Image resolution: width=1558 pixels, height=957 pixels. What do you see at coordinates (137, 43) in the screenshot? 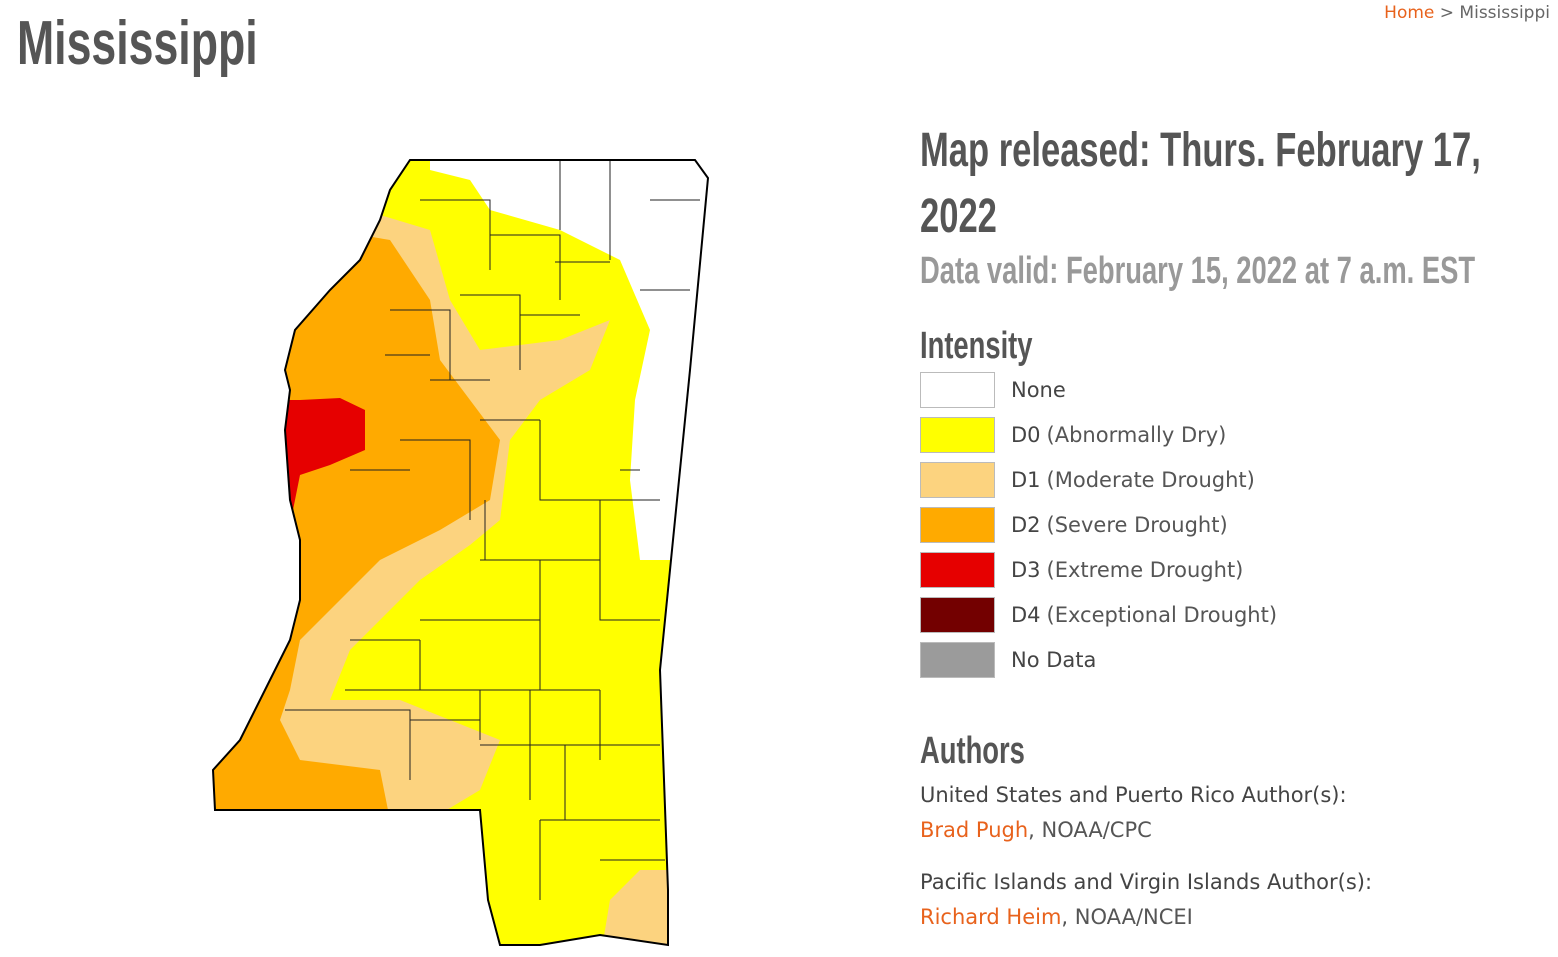
I see `page-title: Mississippi` at bounding box center [137, 43].